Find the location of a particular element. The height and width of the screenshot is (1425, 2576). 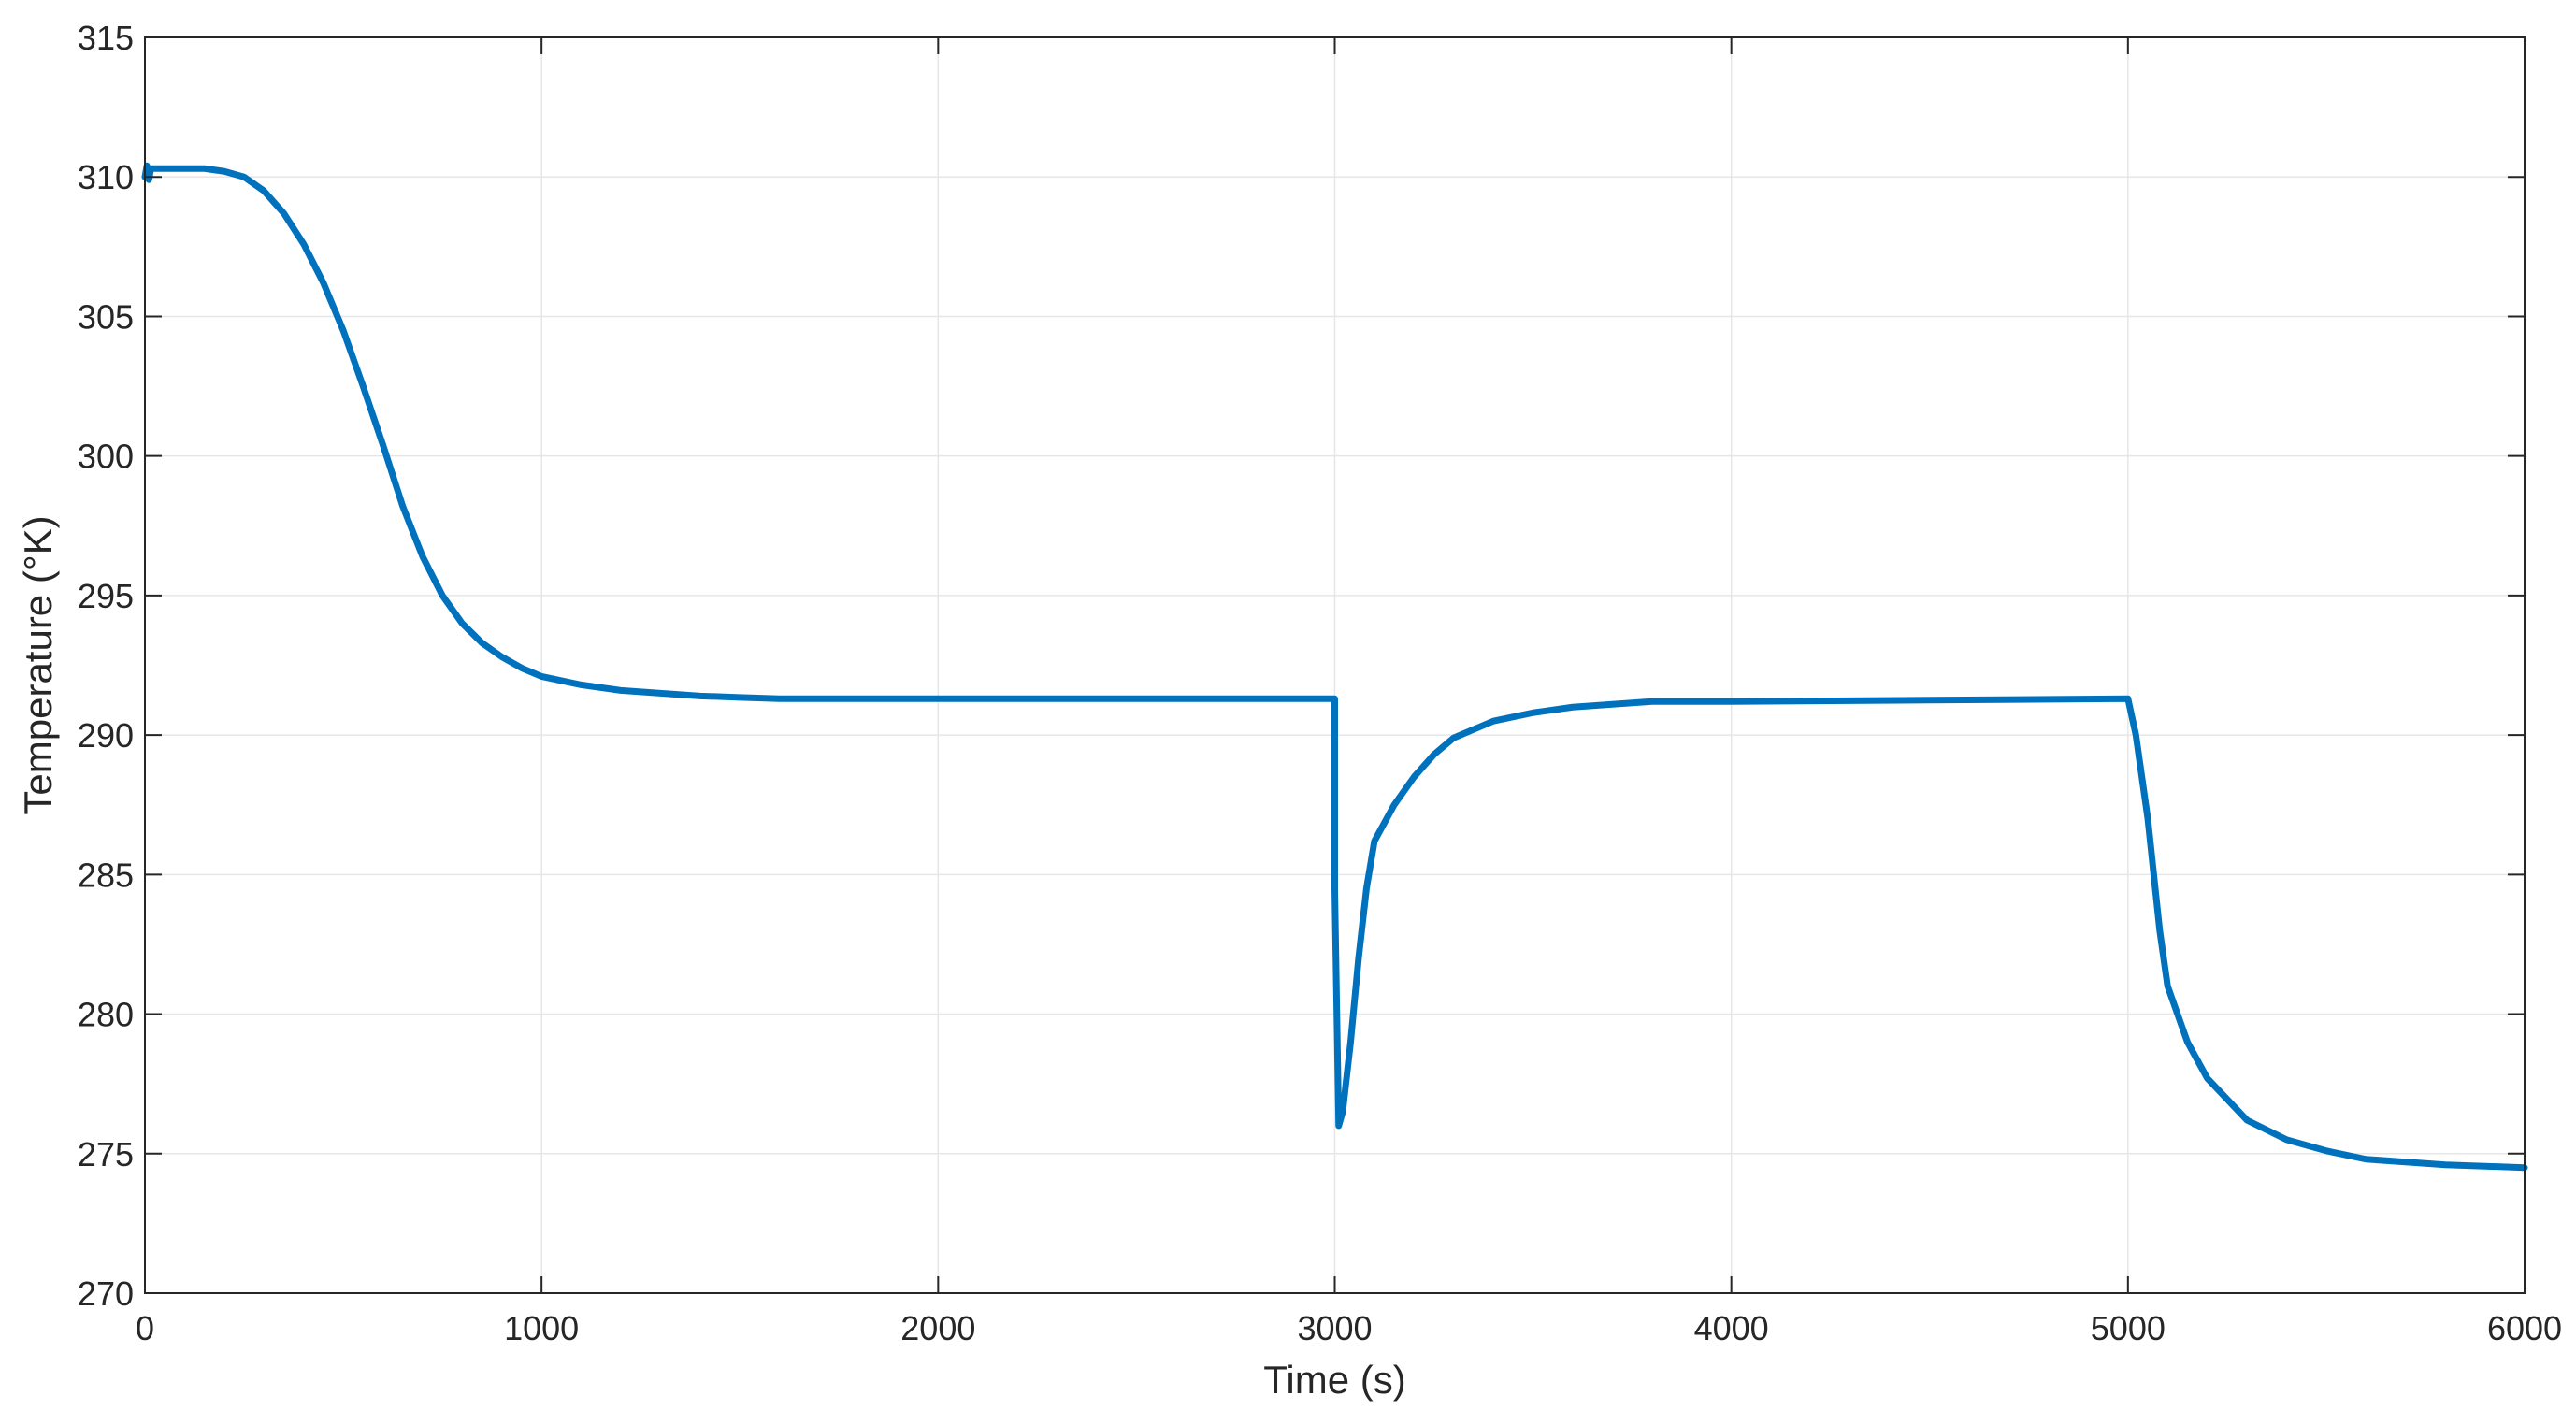

y-tick-label: 280 is located at coordinates (106, 1015).